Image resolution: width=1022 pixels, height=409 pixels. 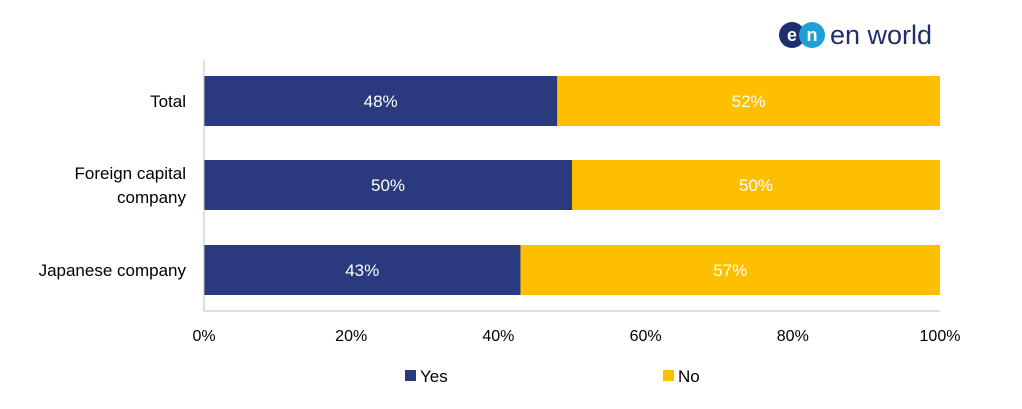 I want to click on data-label-yes-2: 43%, so click(x=362, y=270).